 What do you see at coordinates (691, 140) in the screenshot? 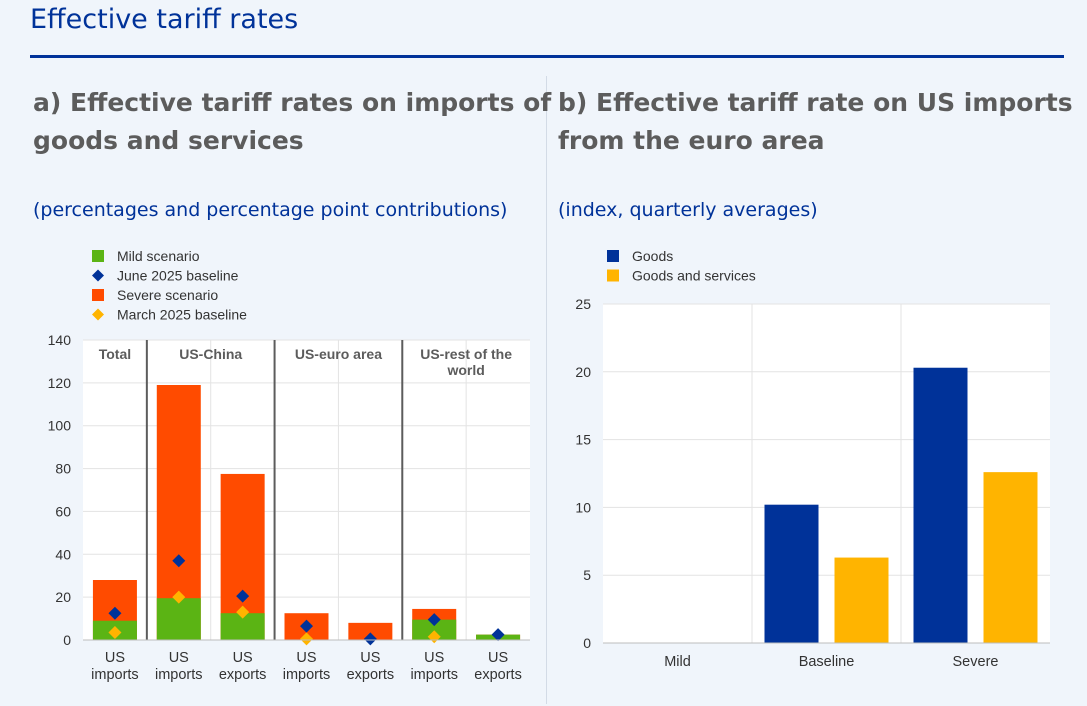
I see `panel-b-title-line2: from the euro area` at bounding box center [691, 140].